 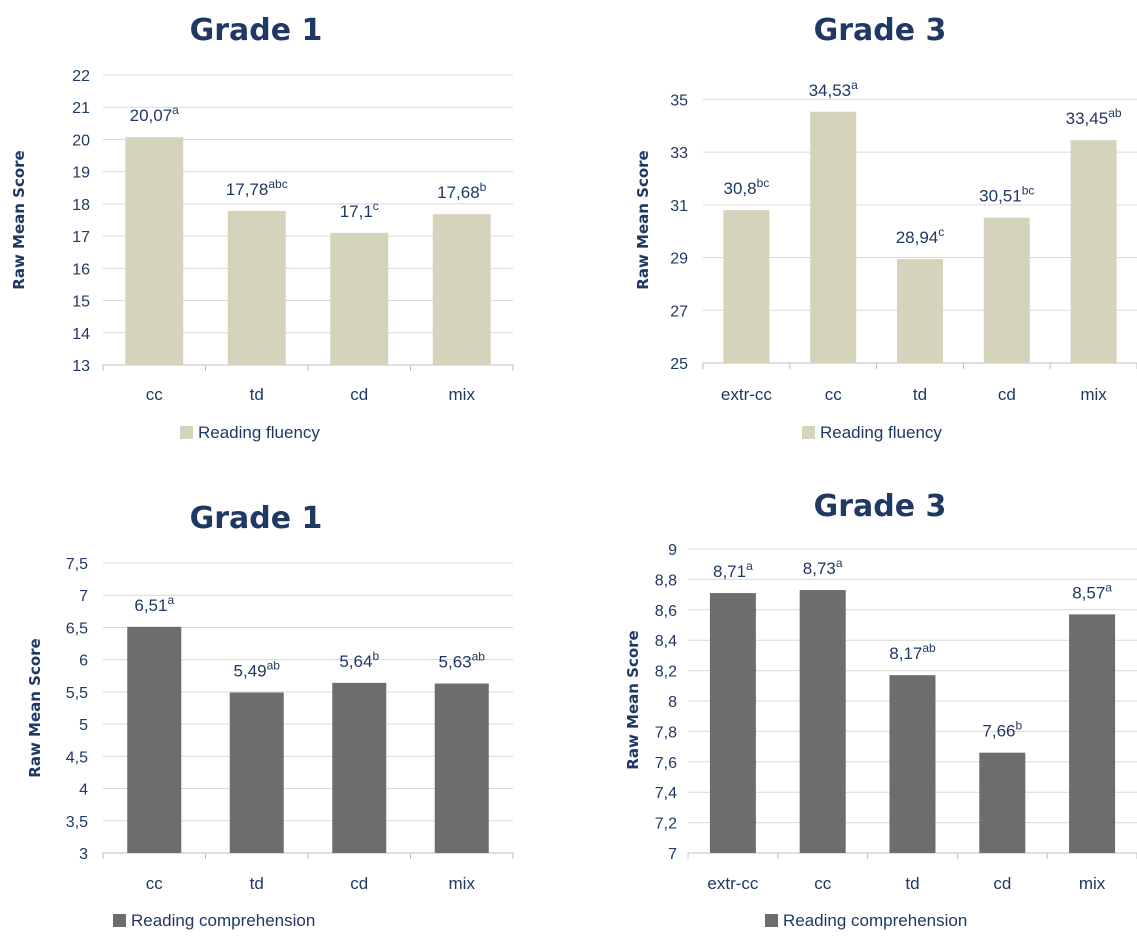 What do you see at coordinates (77, 822) in the screenshot?
I see `y-tick-label: 3,5` at bounding box center [77, 822].